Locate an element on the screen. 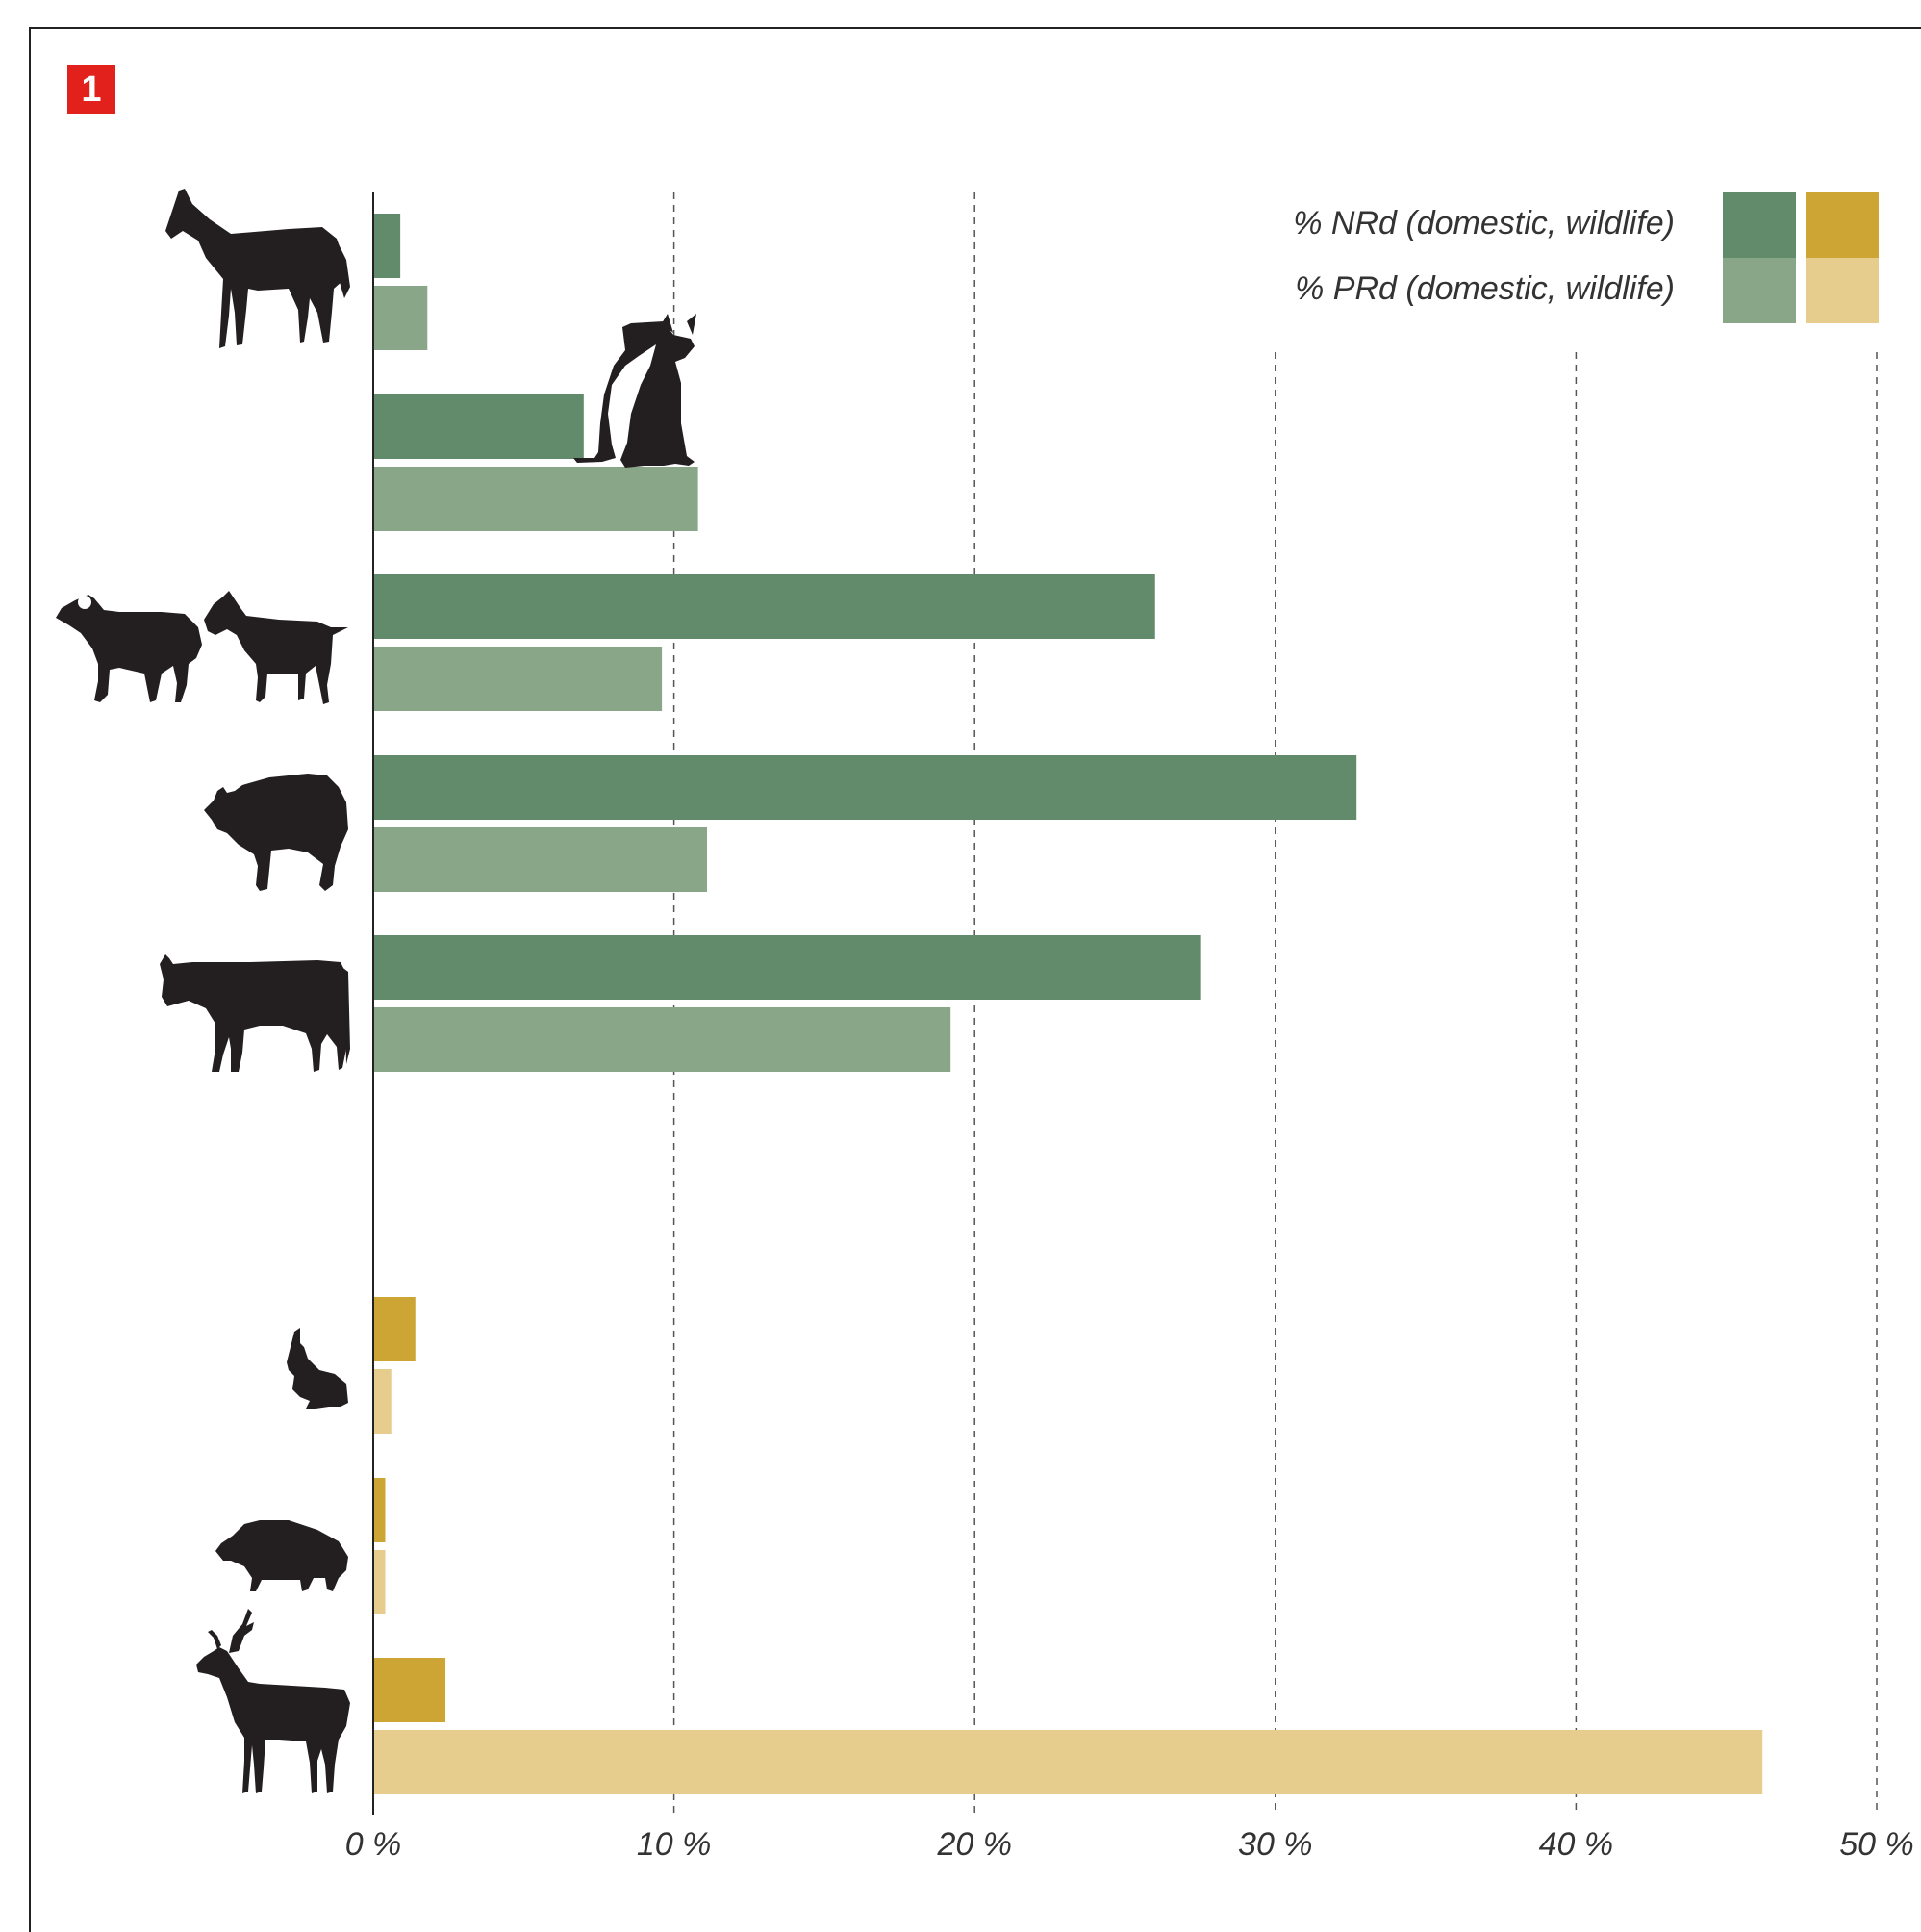 Image resolution: width=1921 pixels, height=1932 pixels. bar-prd-dog is located at coordinates (535, 499).